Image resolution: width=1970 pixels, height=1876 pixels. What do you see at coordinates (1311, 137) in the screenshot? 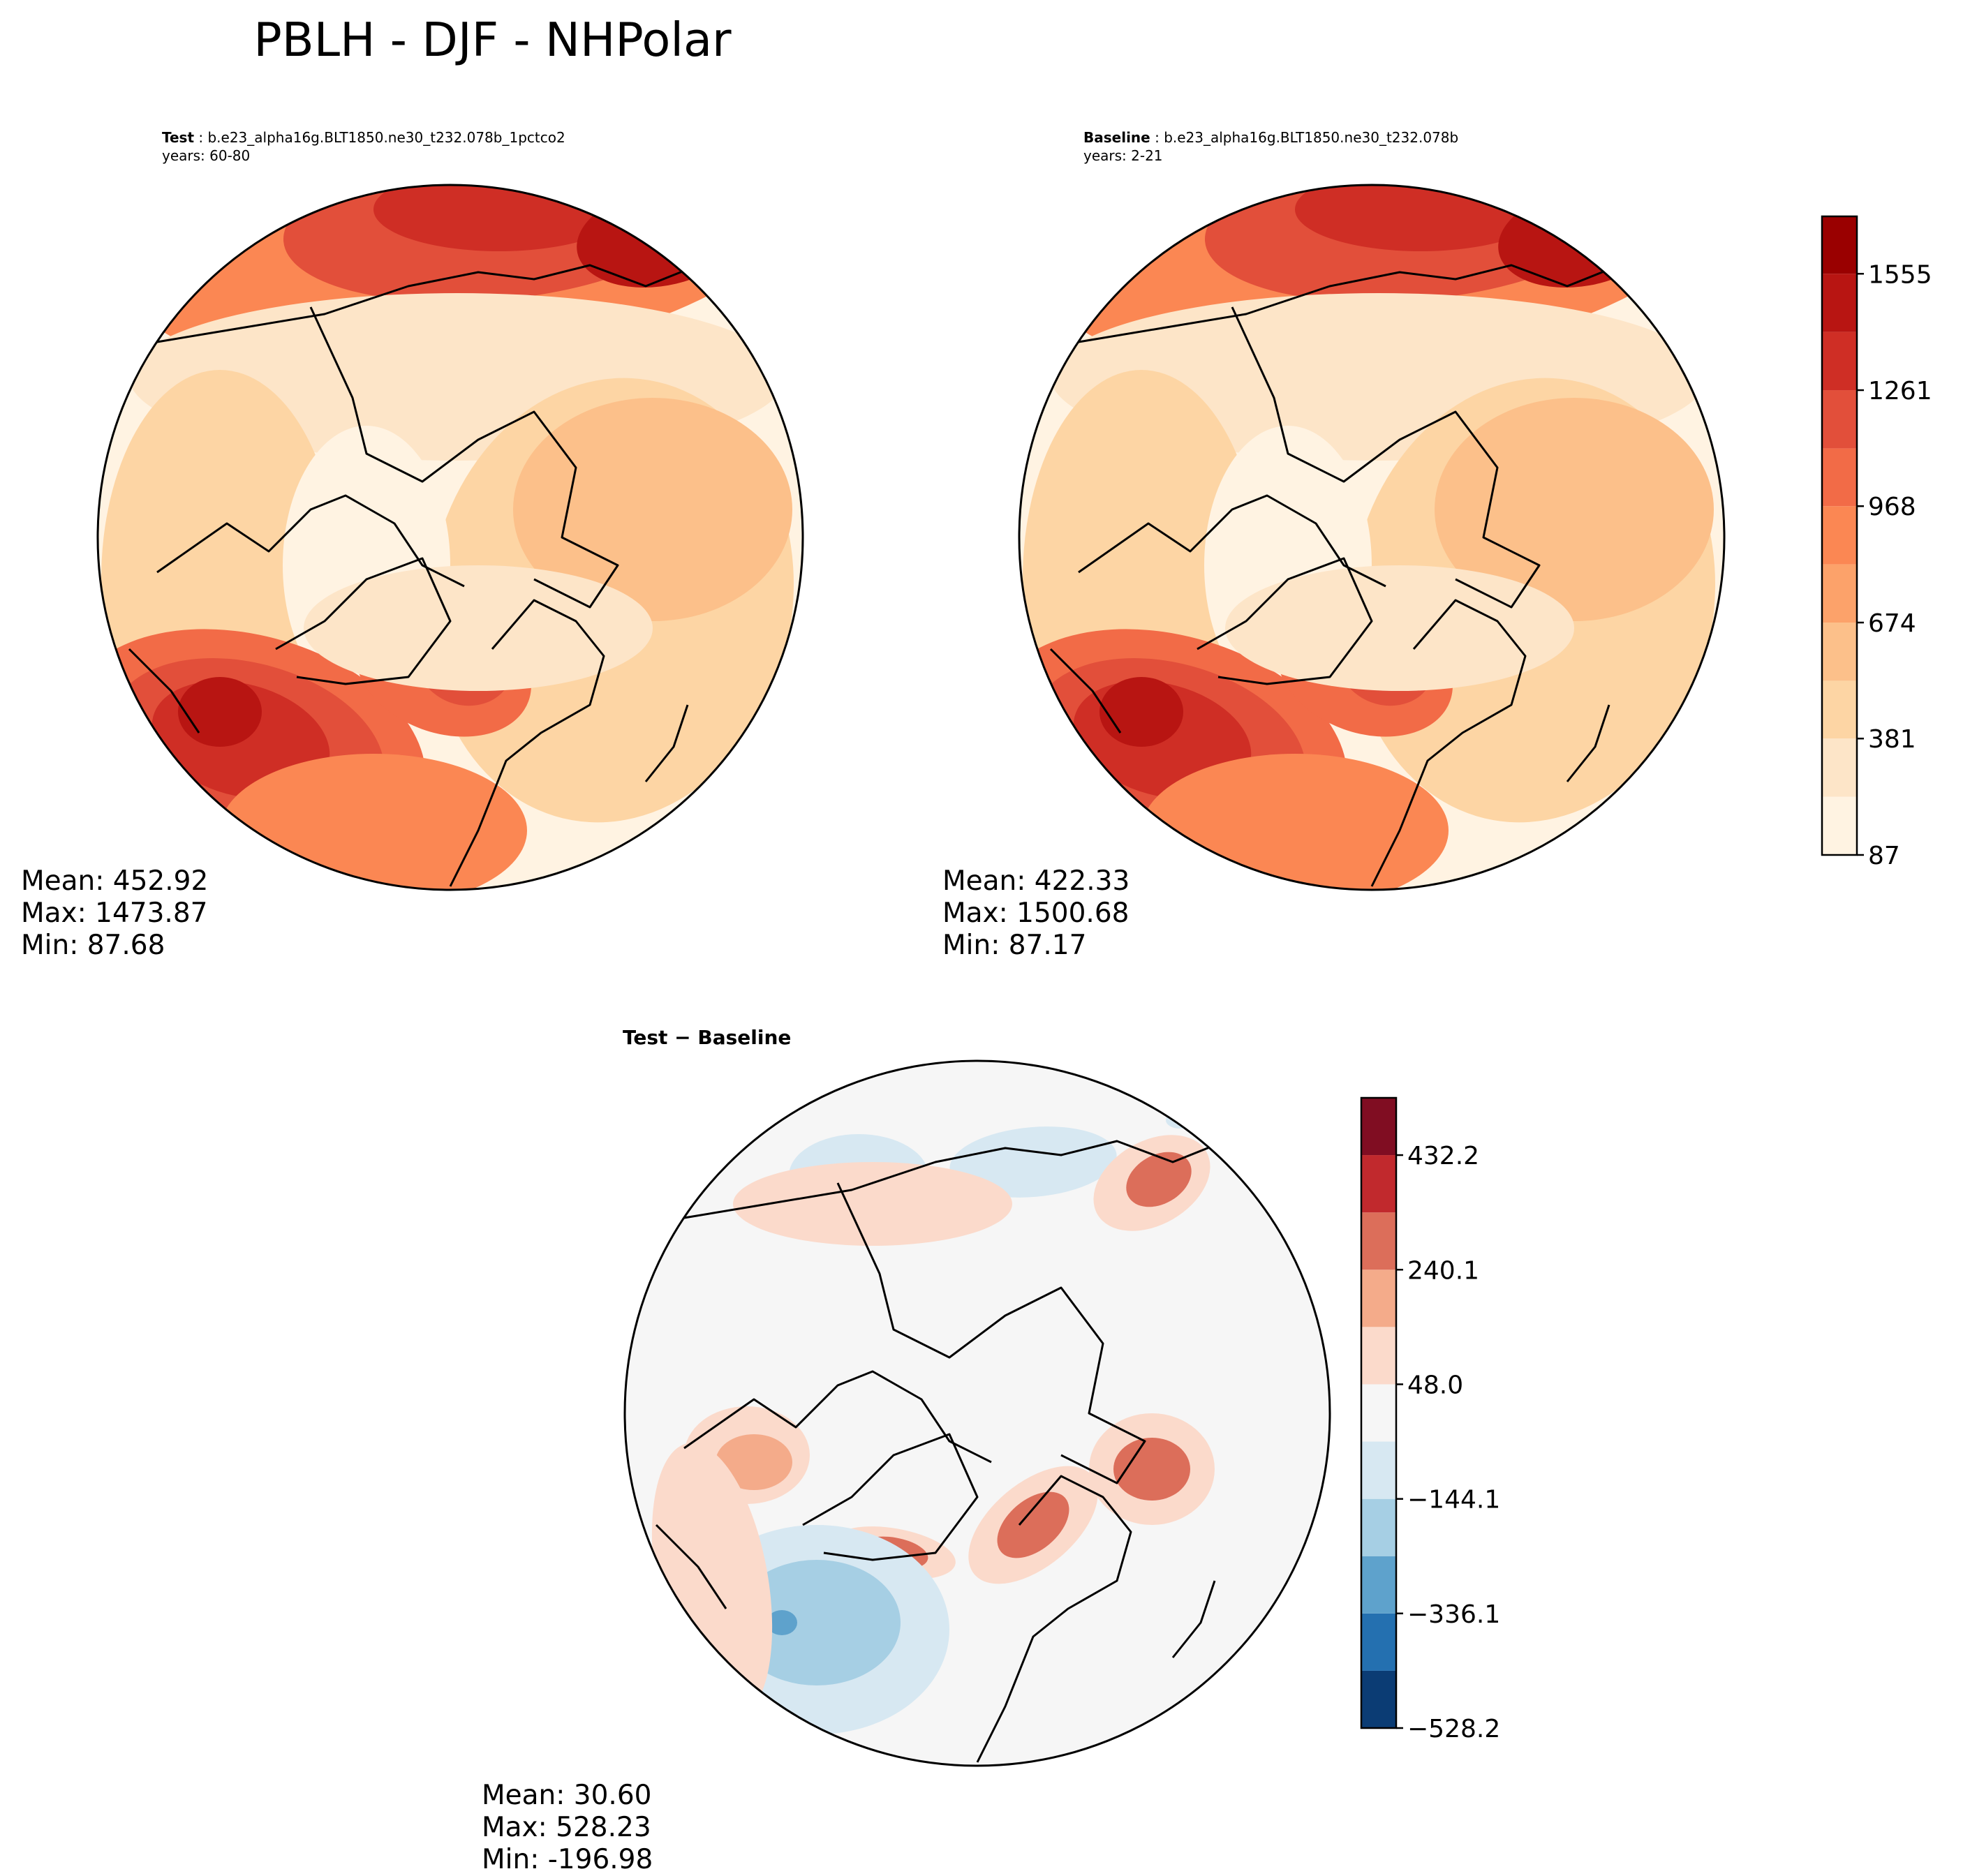
I see `baseline-case: b.e23_alpha16g.BLT1850.ne30_t232.078b` at bounding box center [1311, 137].